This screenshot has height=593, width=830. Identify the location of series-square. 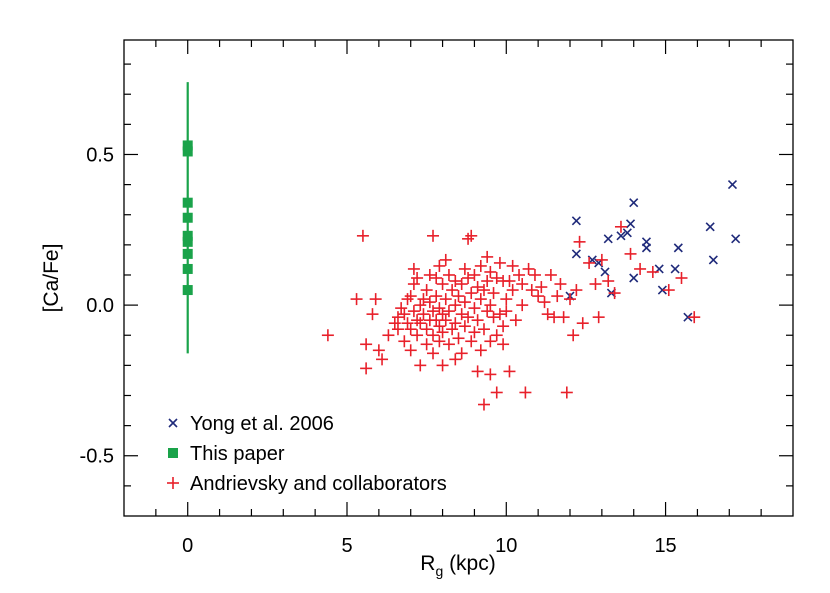
(187, 218).